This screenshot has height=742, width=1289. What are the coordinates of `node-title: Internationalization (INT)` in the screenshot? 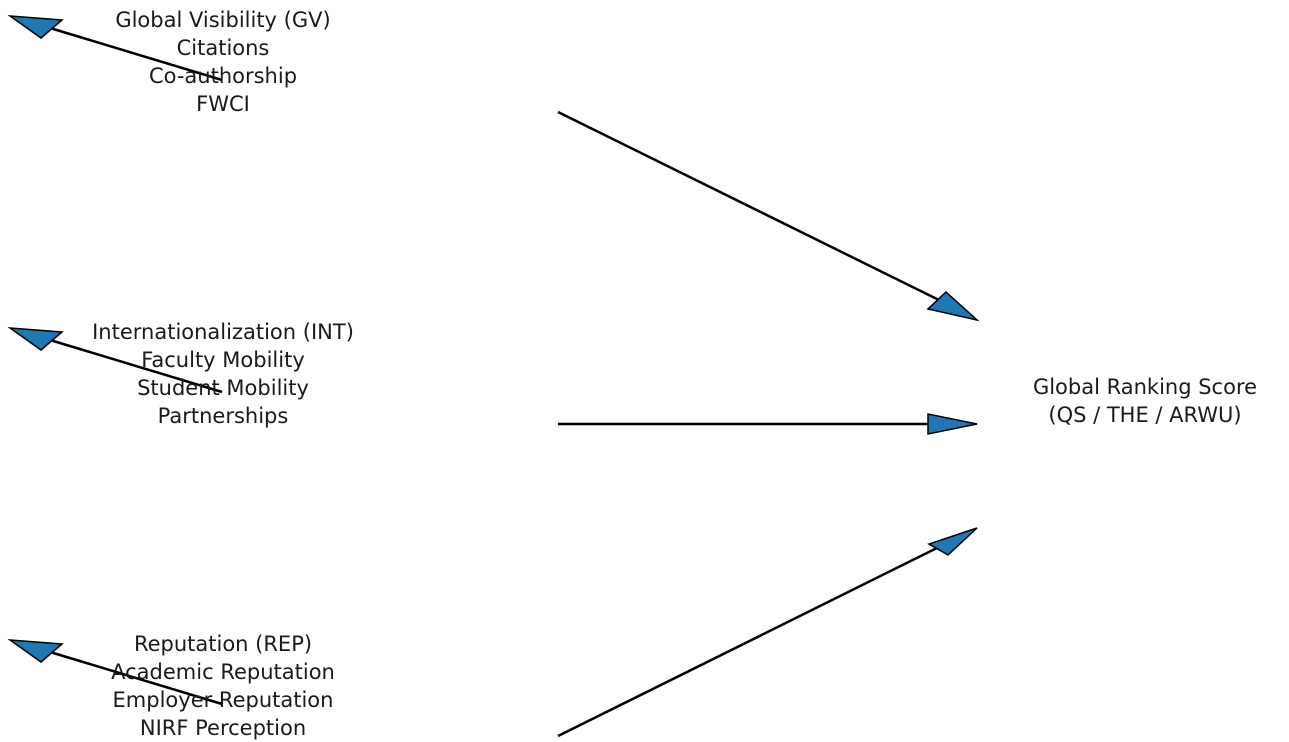 It's located at (223, 332).